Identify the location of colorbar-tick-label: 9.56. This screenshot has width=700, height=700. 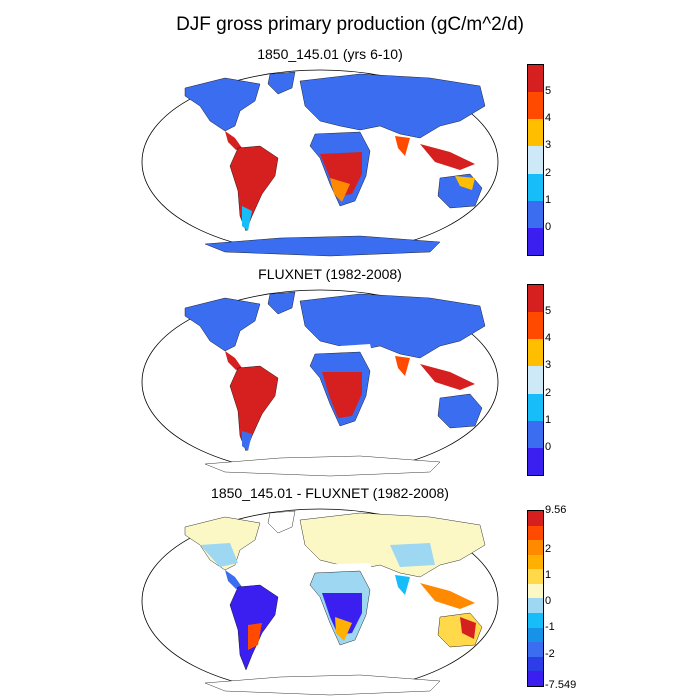
(556, 510).